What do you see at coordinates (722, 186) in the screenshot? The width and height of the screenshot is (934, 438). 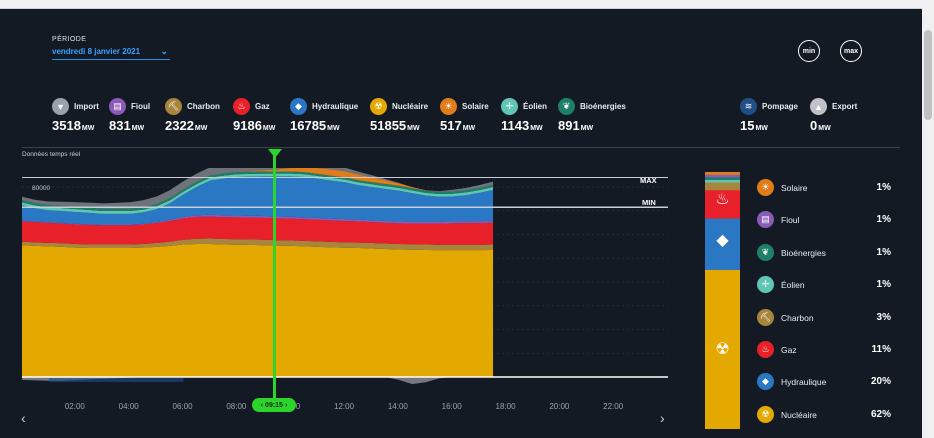 I see `share-segment-Charbon` at bounding box center [722, 186].